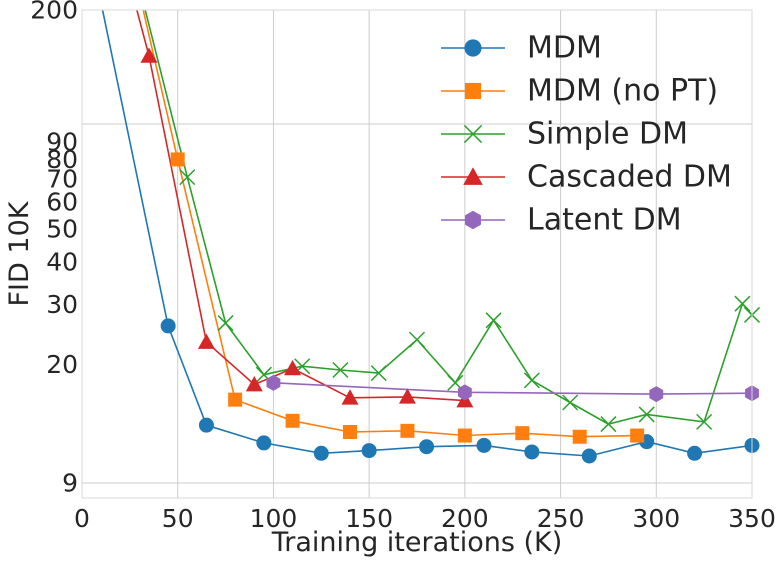 Image resolution: width=780 pixels, height=561 pixels. I want to click on y-tick-label: 90, so click(62, 142).